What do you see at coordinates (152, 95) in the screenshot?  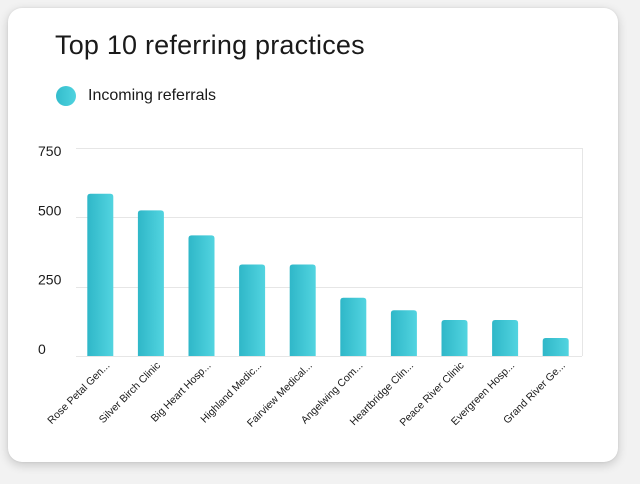 I see `legend-label: Incoming referrals` at bounding box center [152, 95].